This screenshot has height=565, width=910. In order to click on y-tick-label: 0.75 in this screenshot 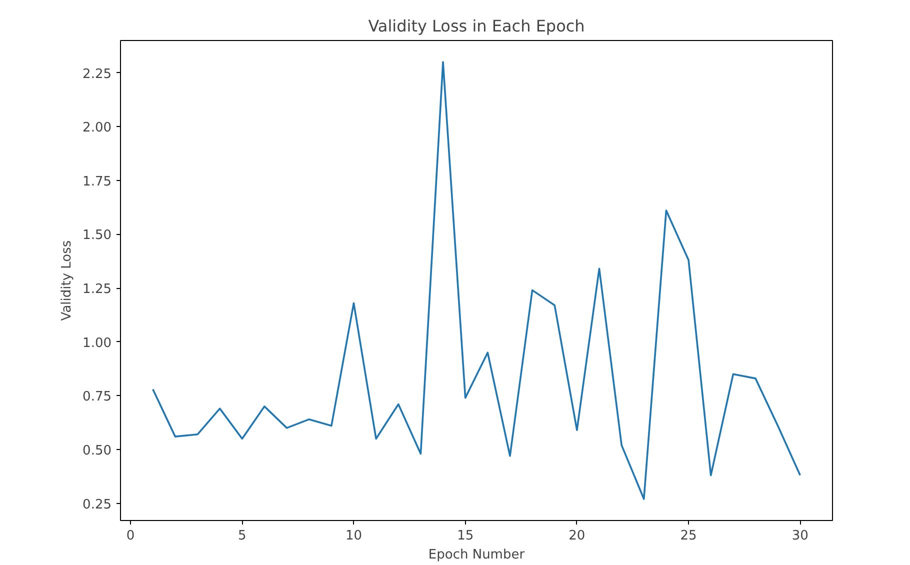, I will do `click(97, 397)`.